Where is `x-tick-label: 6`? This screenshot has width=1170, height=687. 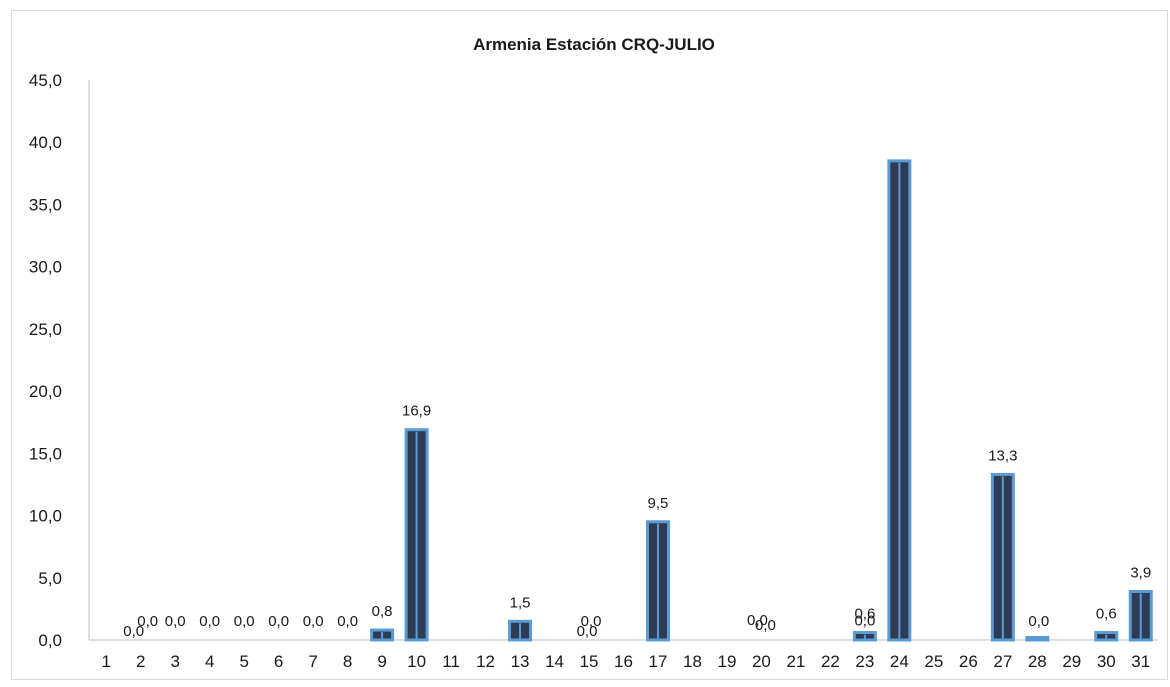 x-tick-label: 6 is located at coordinates (278, 661).